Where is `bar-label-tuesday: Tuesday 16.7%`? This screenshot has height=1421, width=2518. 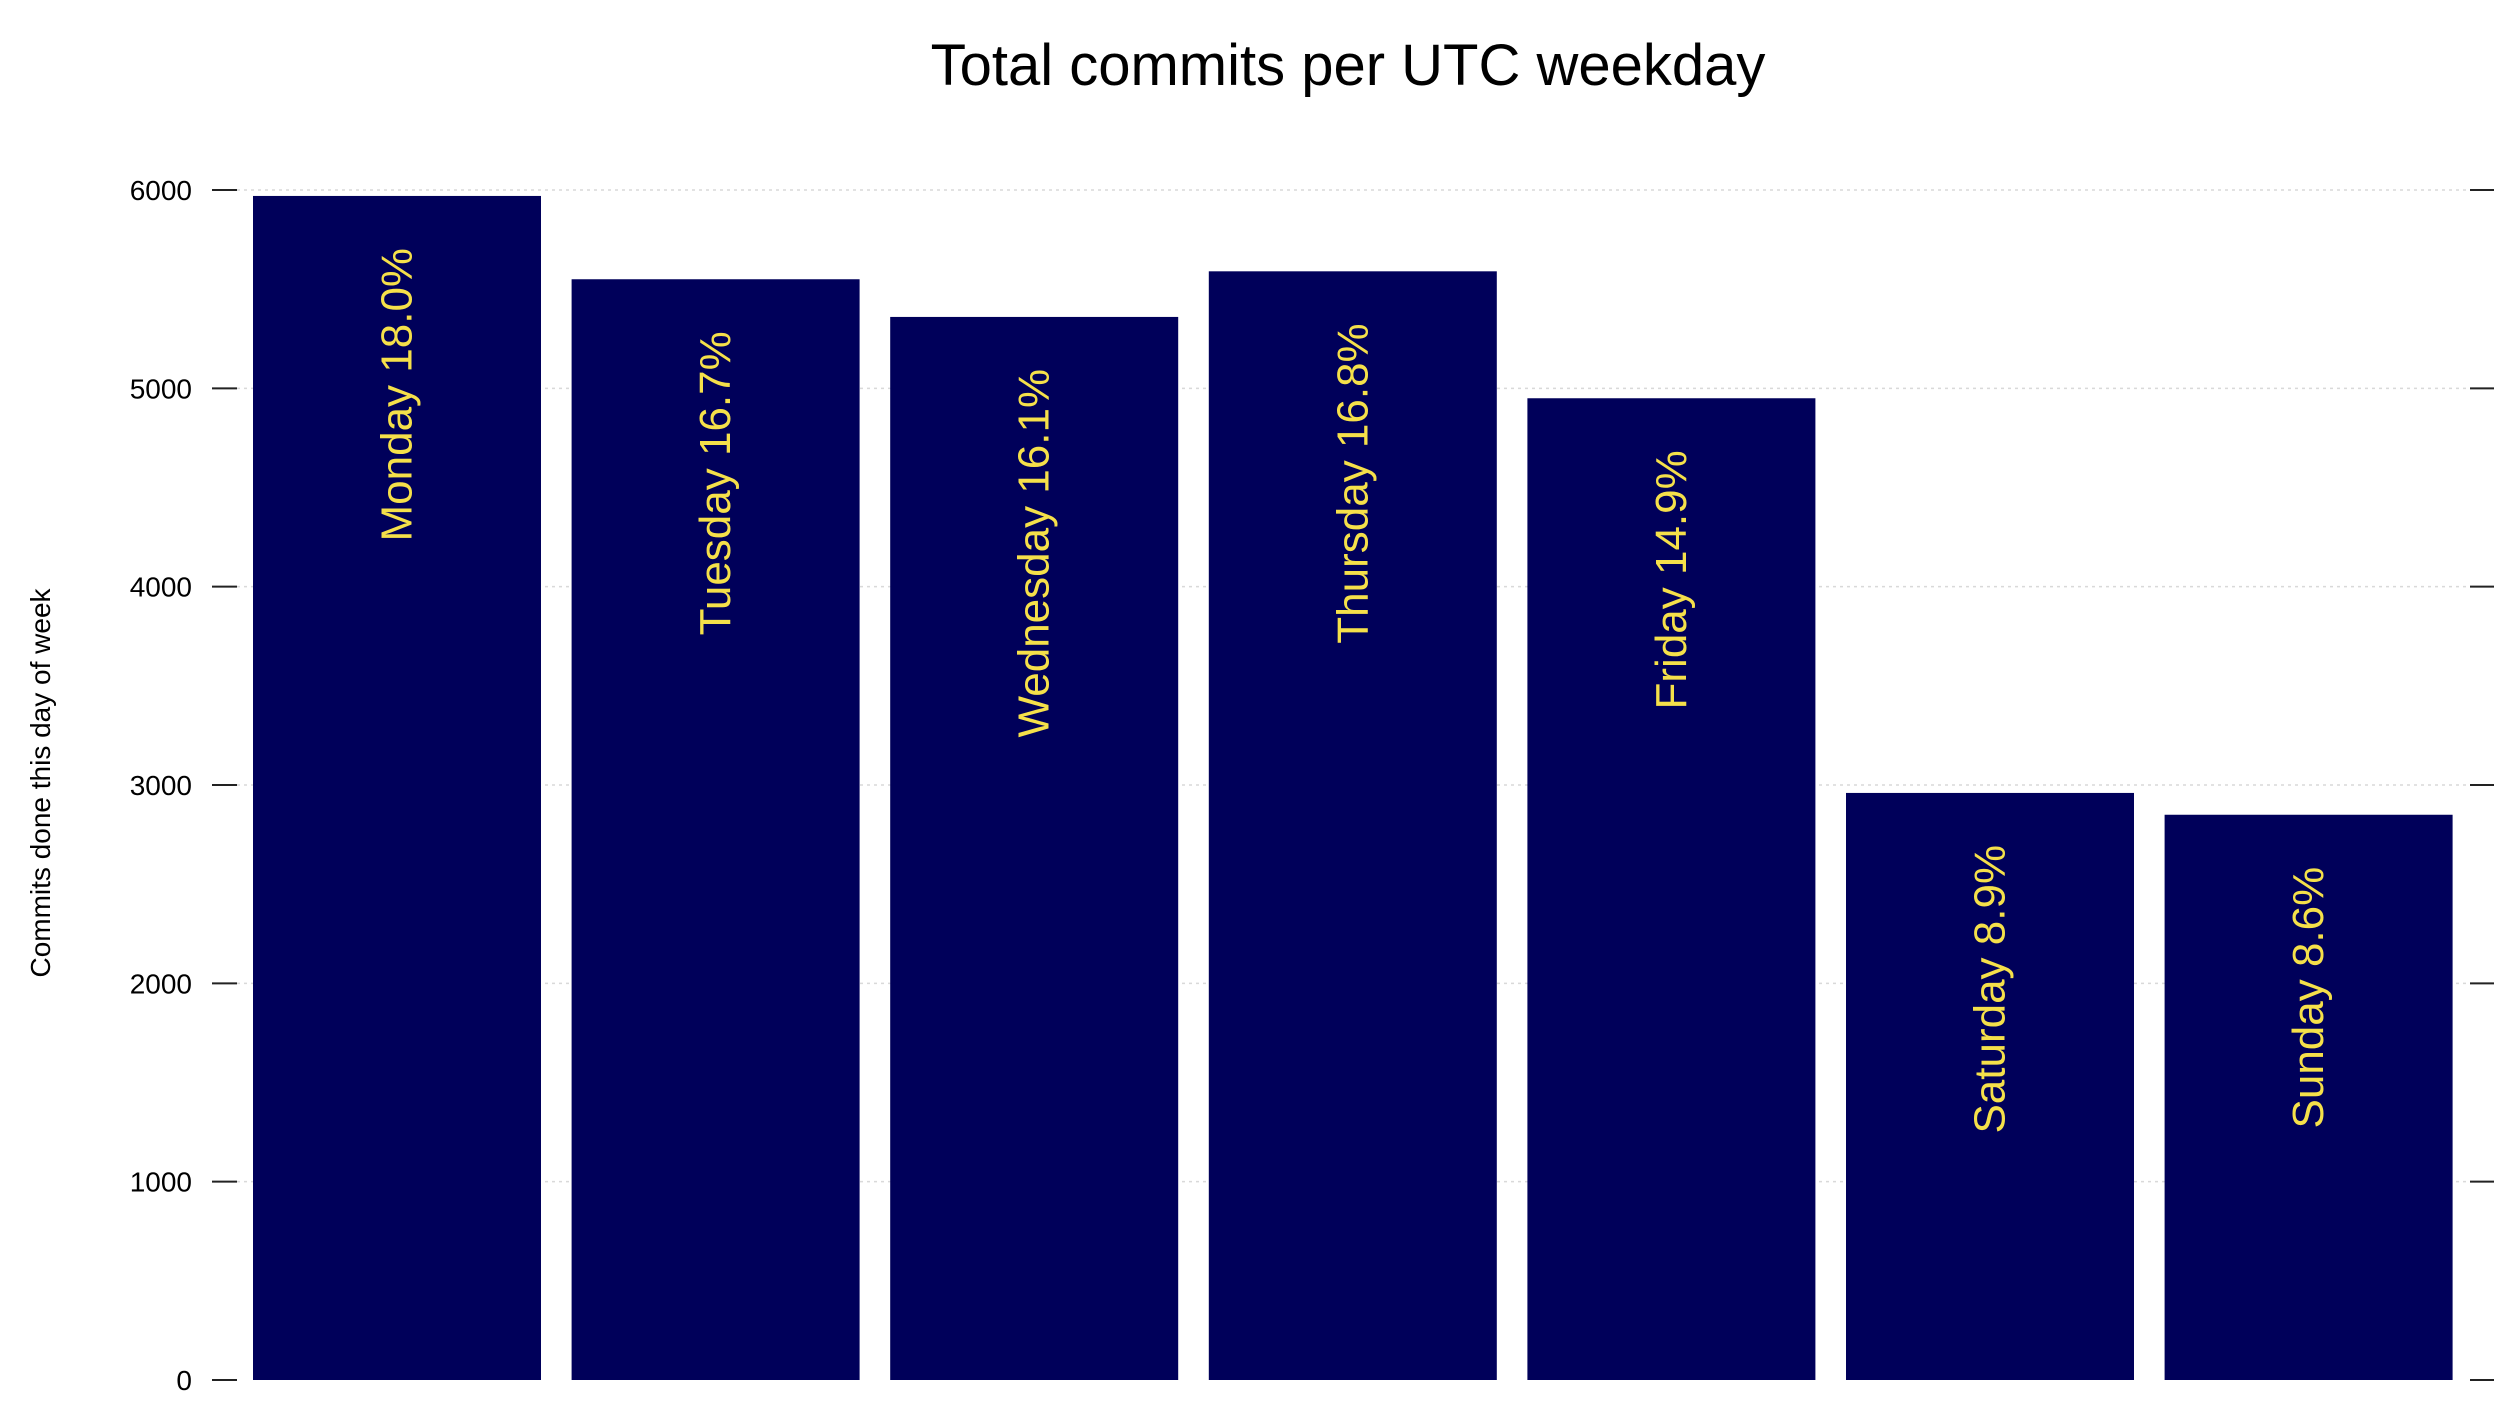
bar-label-tuesday: Tuesday 16.7% is located at coordinates (715, 483).